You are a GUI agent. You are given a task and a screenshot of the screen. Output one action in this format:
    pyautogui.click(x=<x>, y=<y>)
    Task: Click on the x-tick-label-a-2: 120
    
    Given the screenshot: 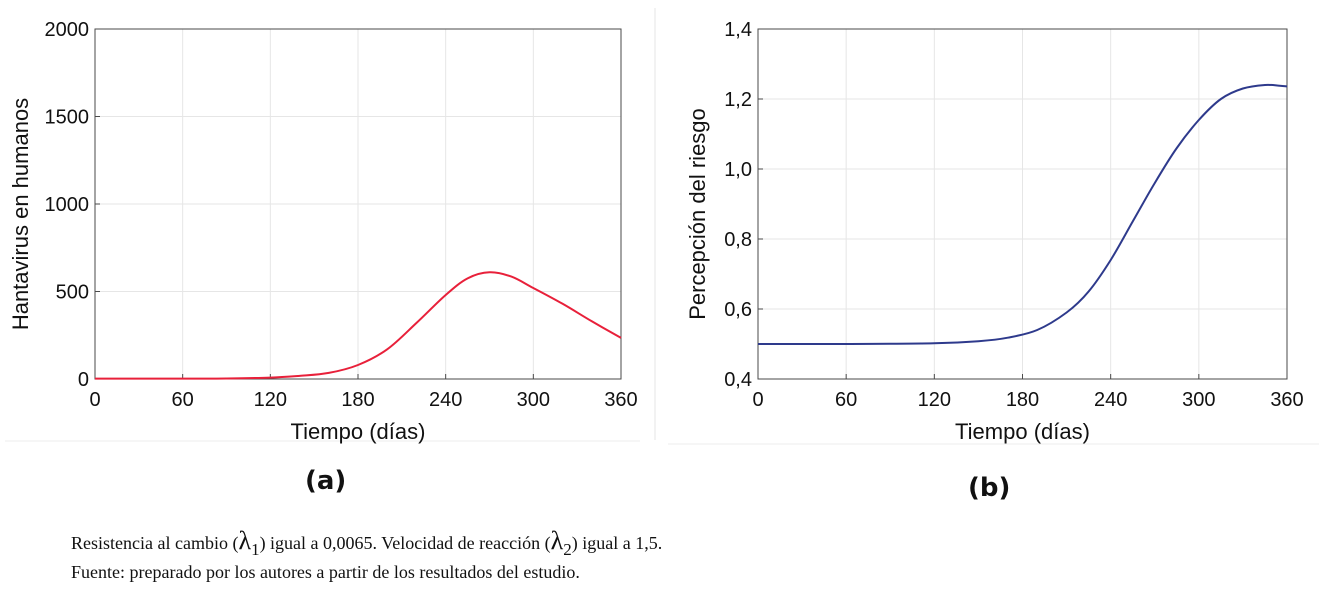 What is the action you would take?
    pyautogui.click(x=270, y=400)
    